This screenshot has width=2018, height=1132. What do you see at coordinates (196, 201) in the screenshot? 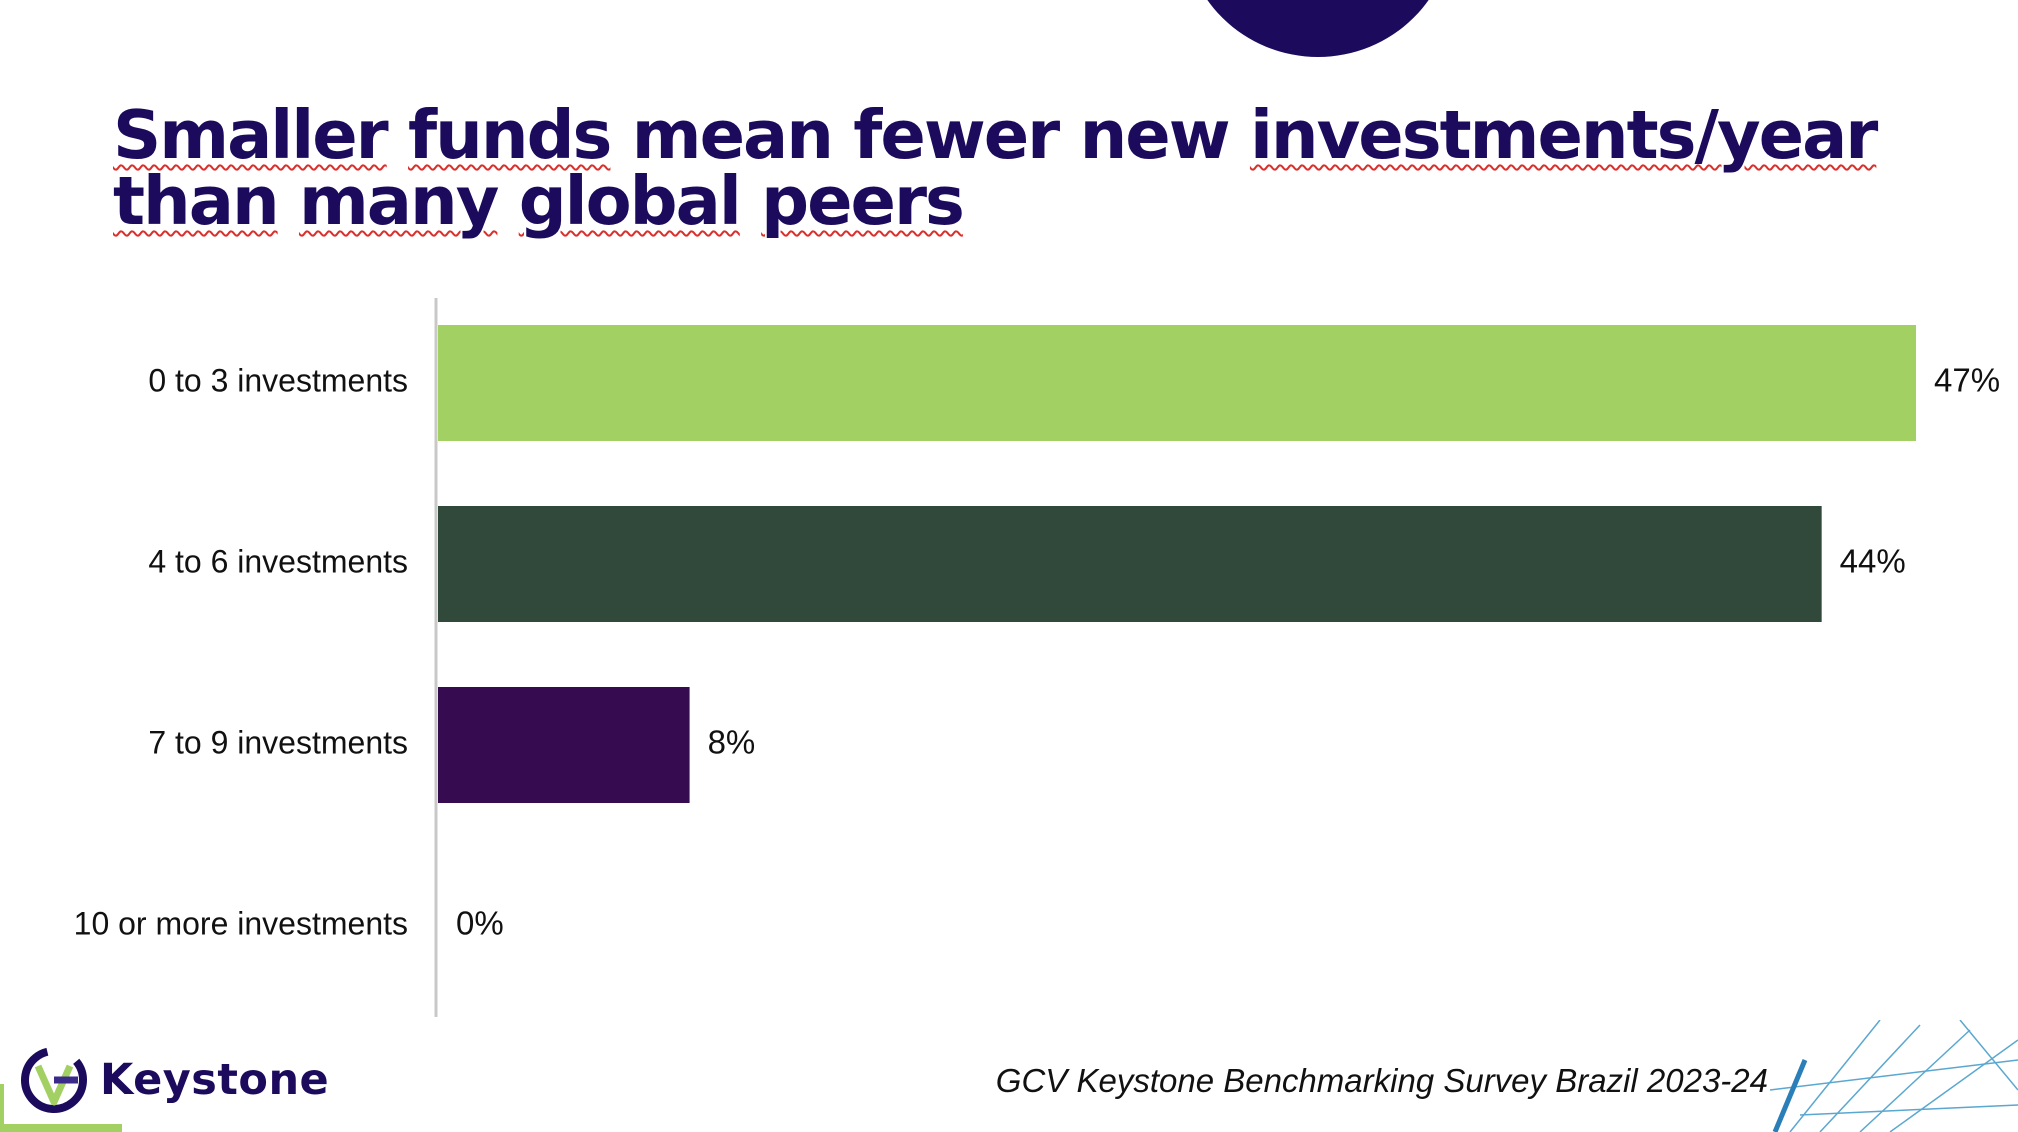
I see `title-word: than` at bounding box center [196, 201].